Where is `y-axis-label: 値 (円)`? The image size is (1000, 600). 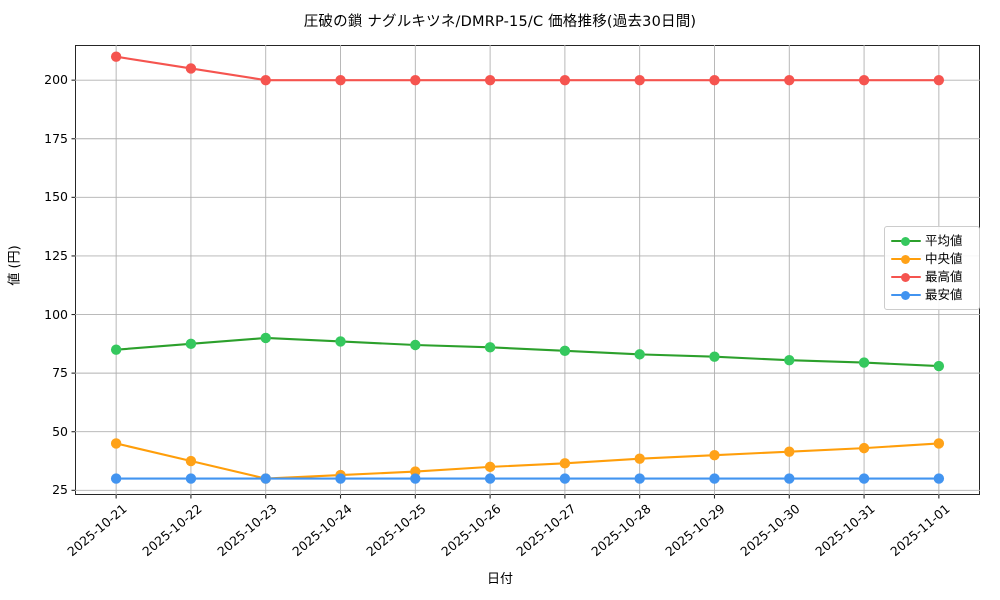 y-axis-label: 値 (円) is located at coordinates (15, 265).